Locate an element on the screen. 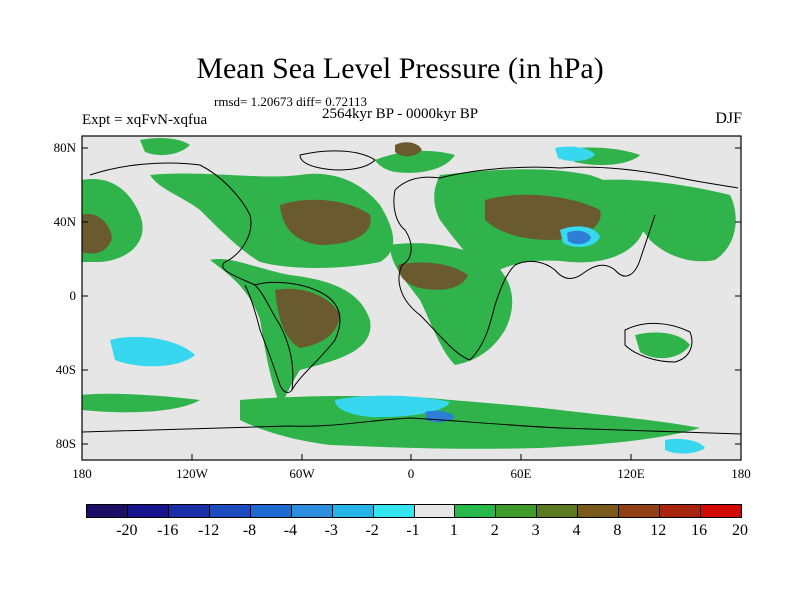 This screenshot has width=800, height=600. colorbar-label: -20 is located at coordinates (127, 530).